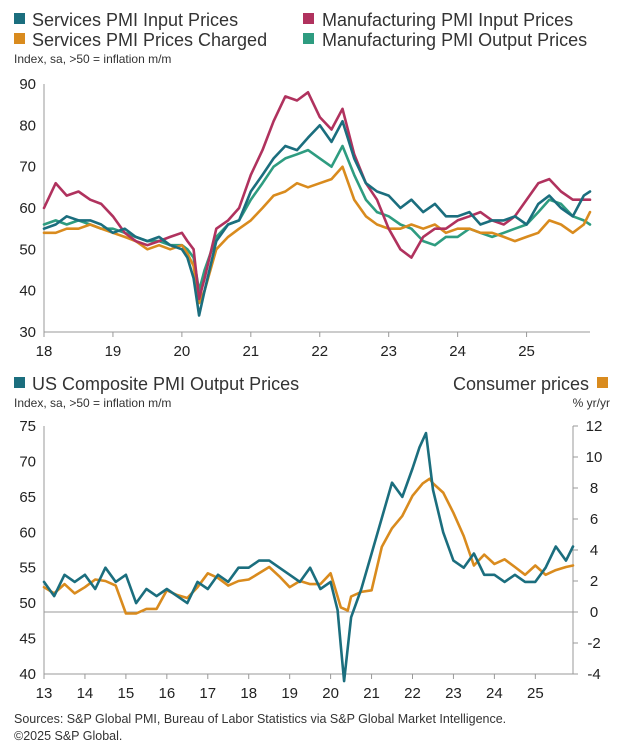  Describe the element at coordinates (19, 18) in the screenshot. I see `legend-swatch-services-input` at that location.